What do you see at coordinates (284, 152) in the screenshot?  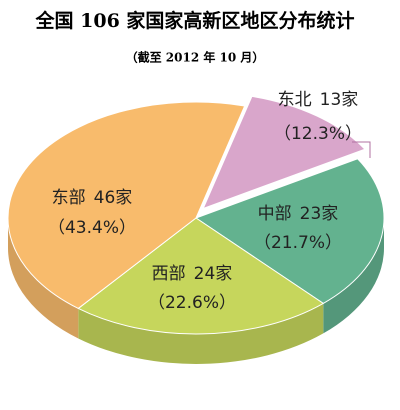 I see `slice` at bounding box center [284, 152].